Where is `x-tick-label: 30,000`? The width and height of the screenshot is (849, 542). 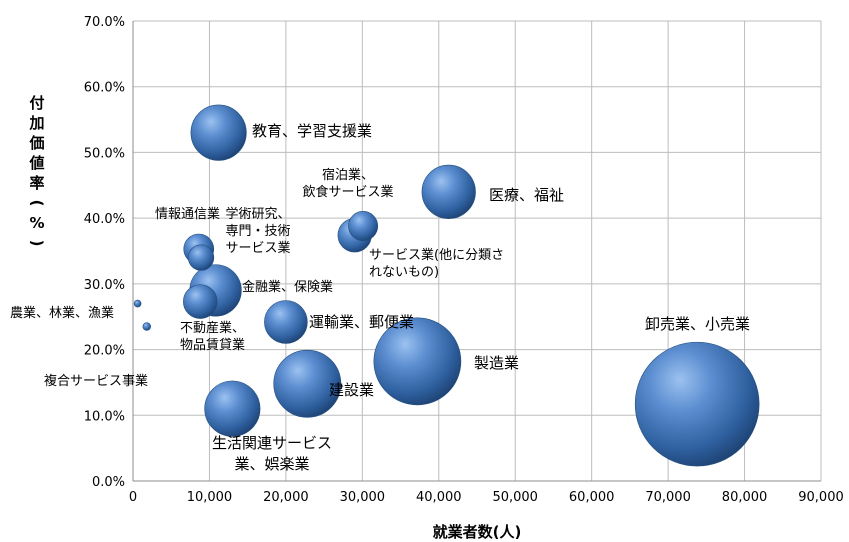
x-tick-label: 30,000 is located at coordinates (363, 497).